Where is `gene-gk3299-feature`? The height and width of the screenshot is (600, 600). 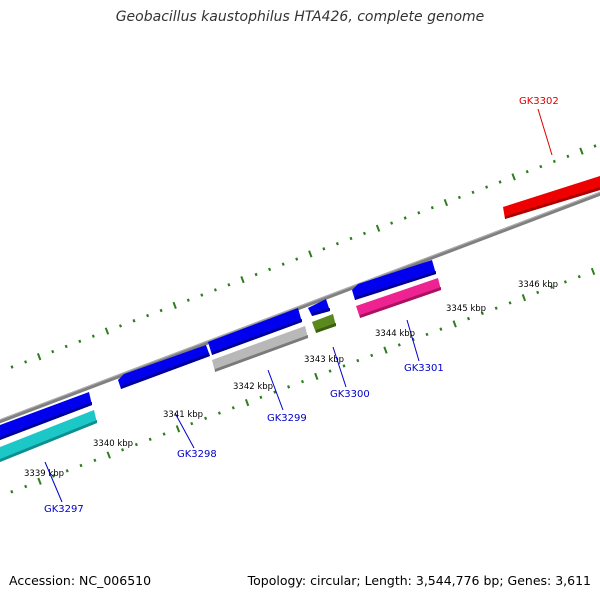 gene-gk3299-feature is located at coordinates (255, 331).